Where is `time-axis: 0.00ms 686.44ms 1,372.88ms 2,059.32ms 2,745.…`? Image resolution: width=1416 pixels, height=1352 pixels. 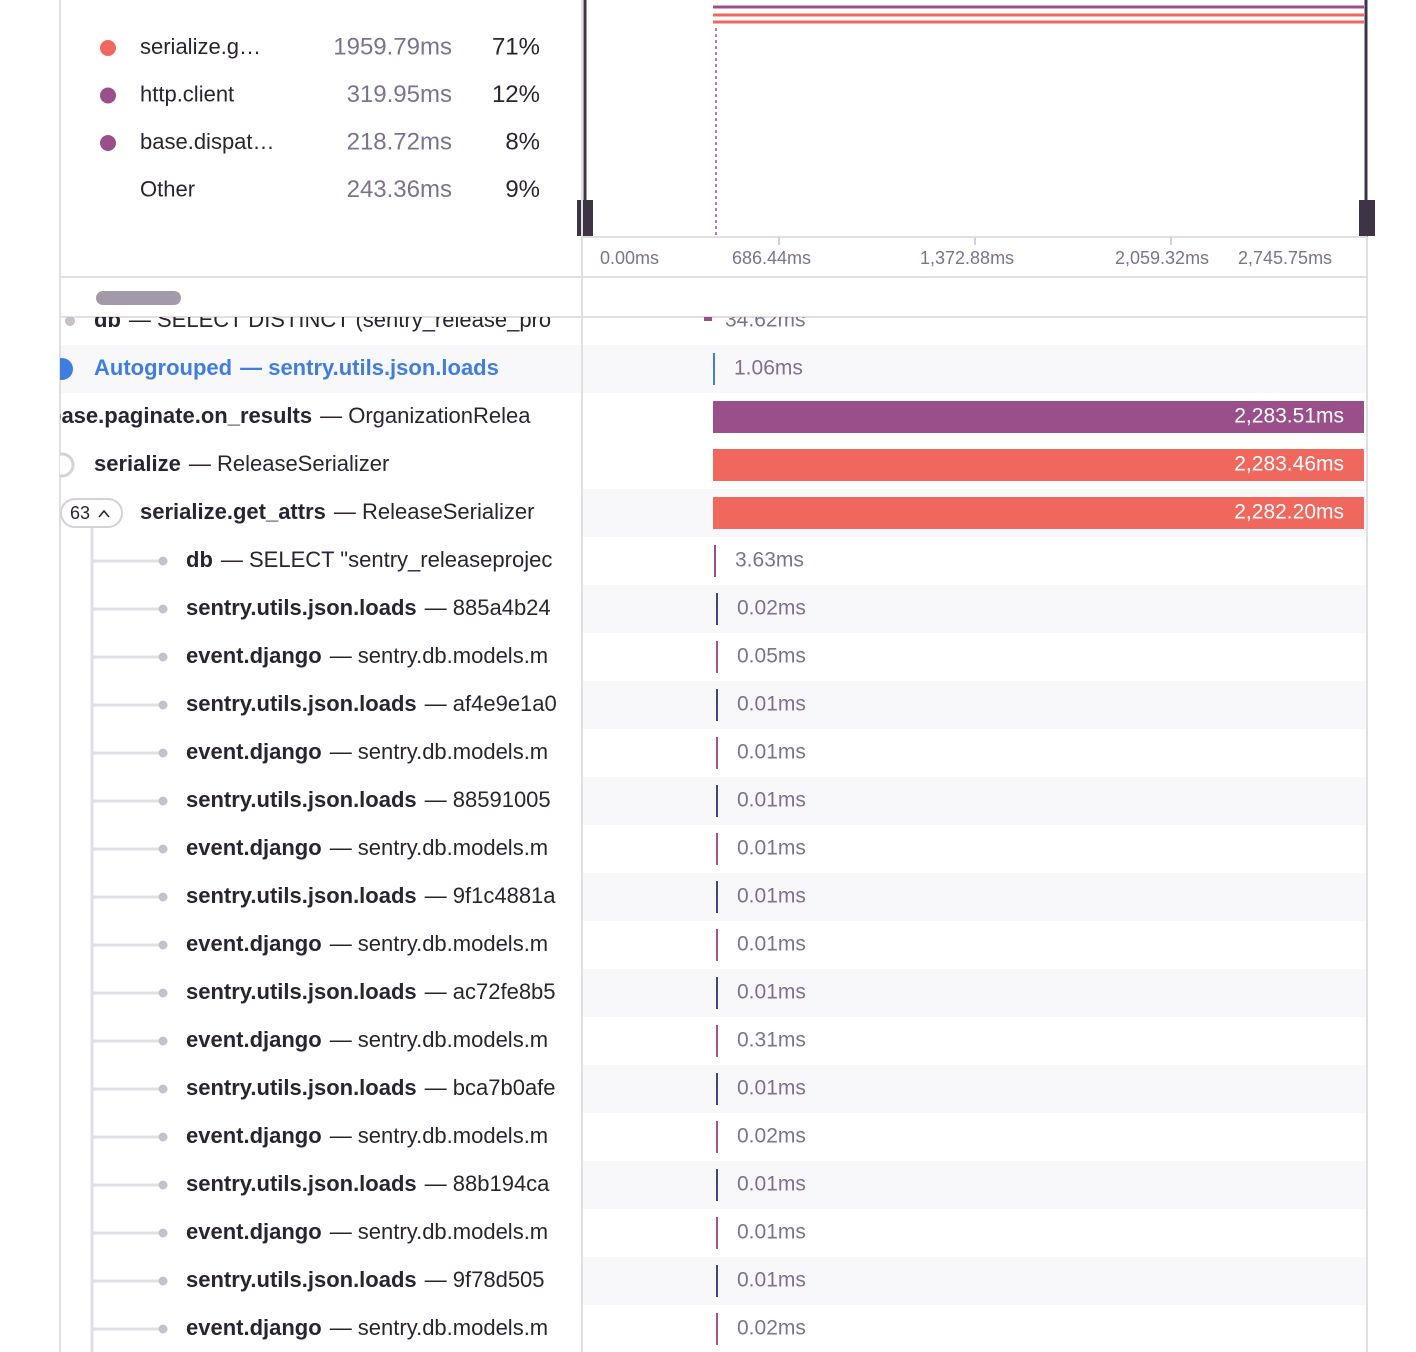
time-axis: 0.00ms 686.44ms 1,372.88ms 2,059.32ms 2,745.… is located at coordinates (966, 252).